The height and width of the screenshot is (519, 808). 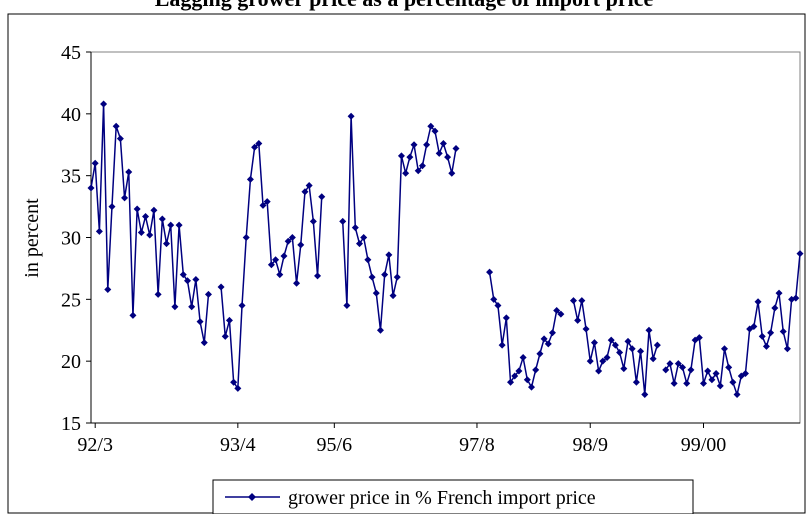 What do you see at coordinates (95, 445) in the screenshot?
I see `x-tick-label: 92/3` at bounding box center [95, 445].